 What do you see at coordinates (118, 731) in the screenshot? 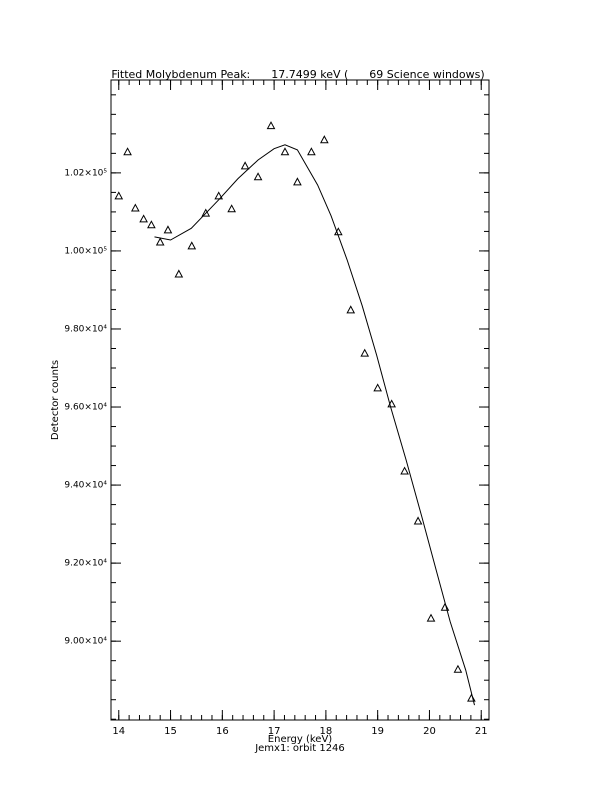
I see `x-tick-label: 14` at bounding box center [118, 731].